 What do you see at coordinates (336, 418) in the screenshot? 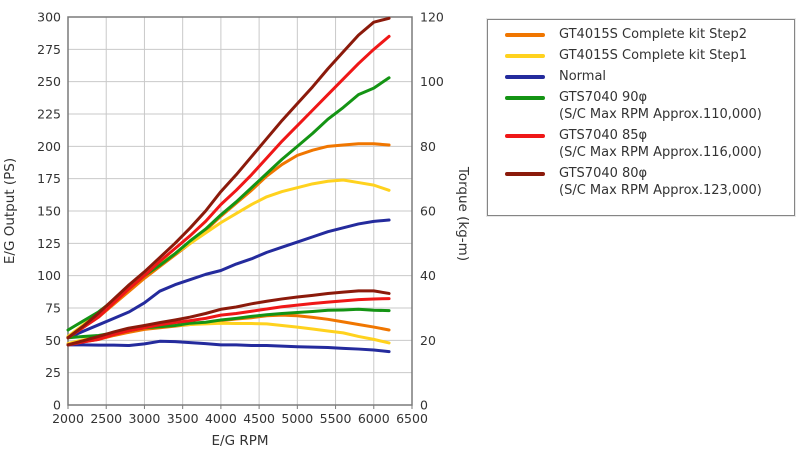
I see `x-tick-label: 5500` at bounding box center [336, 418].